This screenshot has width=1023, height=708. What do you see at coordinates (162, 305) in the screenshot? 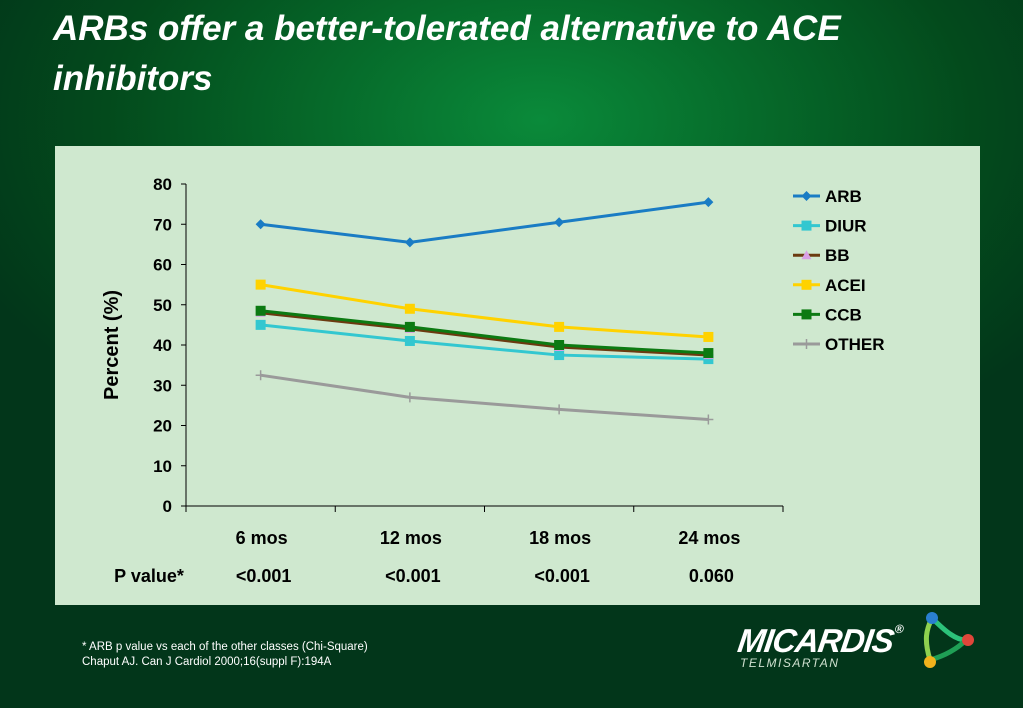
I see `y-tick-label: 50` at bounding box center [162, 305].